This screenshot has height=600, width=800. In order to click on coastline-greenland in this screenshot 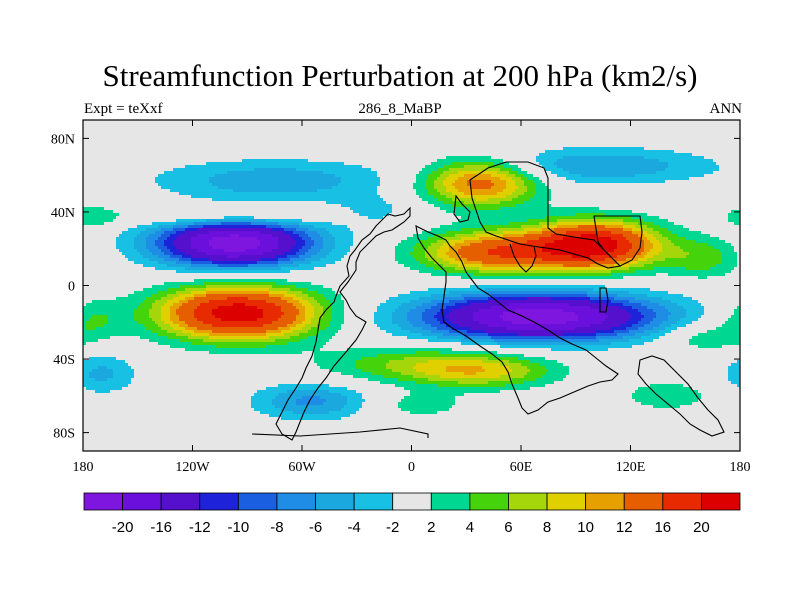, I will do `click(462, 208)`.